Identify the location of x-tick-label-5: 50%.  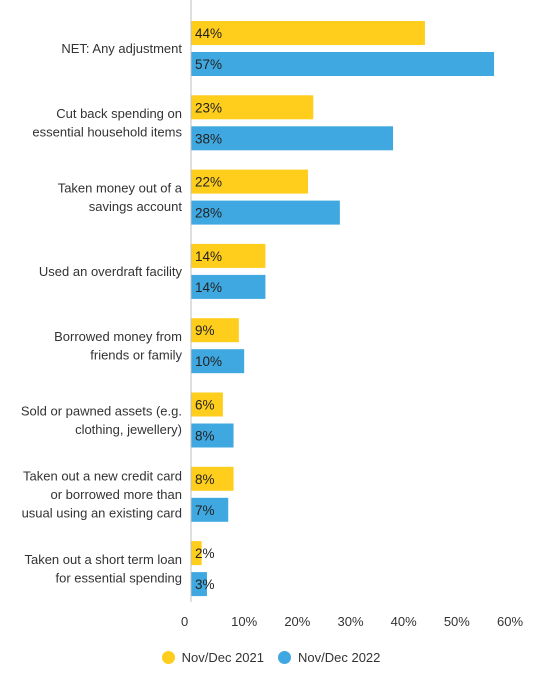
(457, 621).